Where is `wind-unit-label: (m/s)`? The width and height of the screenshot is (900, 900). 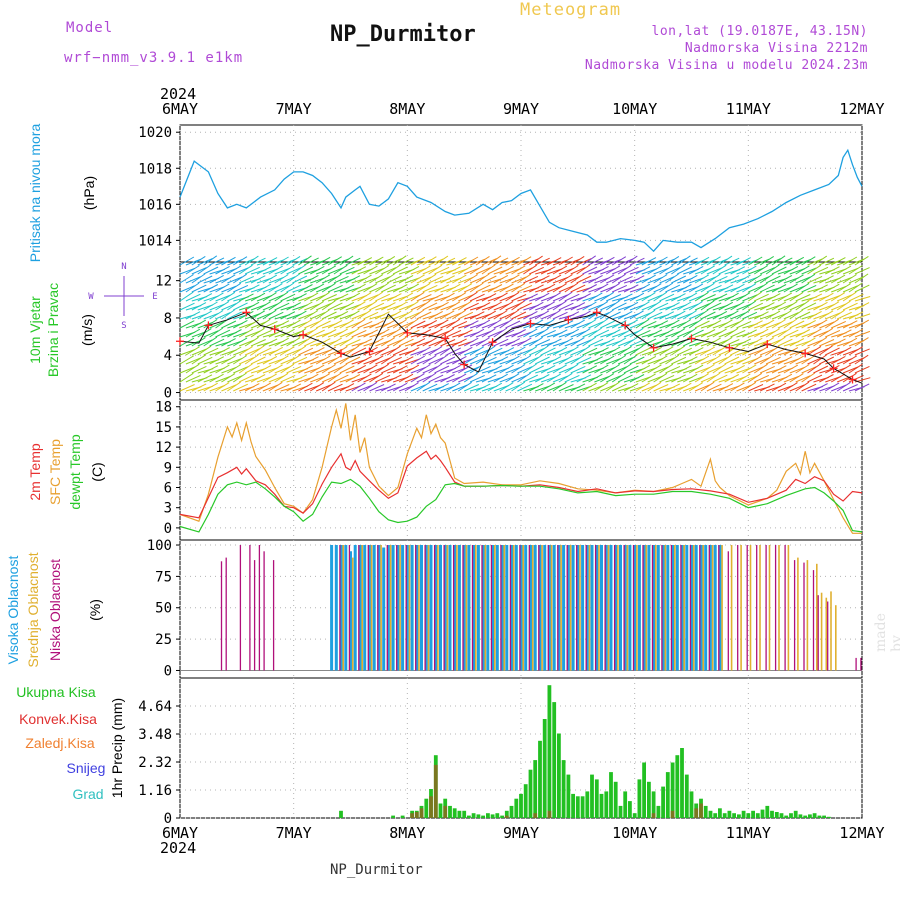 wind-unit-label: (m/s) is located at coordinates (87, 330).